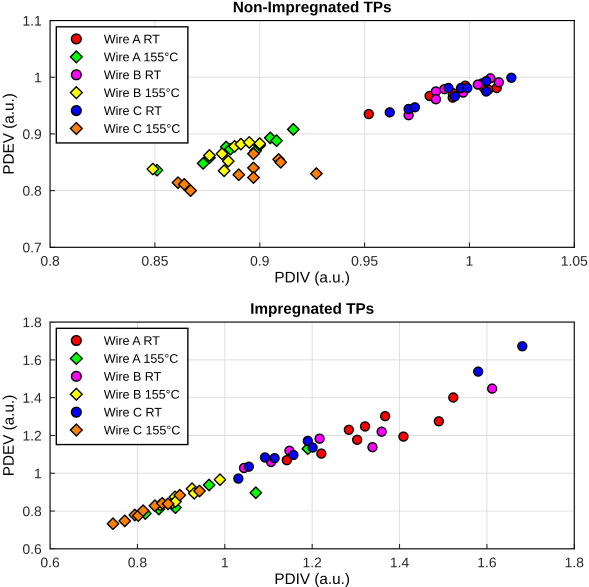  Describe the element at coordinates (399, 563) in the screenshot. I see `x-tick-label: 1.4` at that location.